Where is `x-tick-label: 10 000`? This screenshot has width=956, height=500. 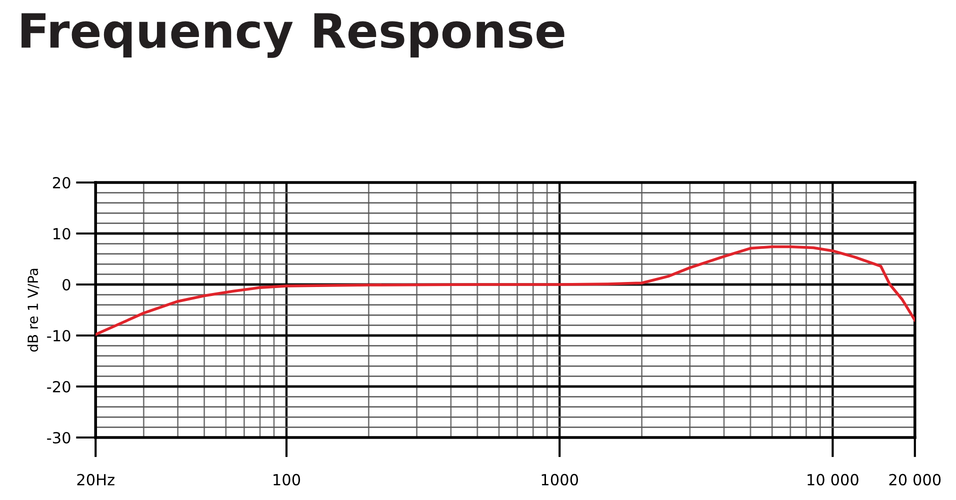
x-tick-label: 10 000 is located at coordinates (833, 480).